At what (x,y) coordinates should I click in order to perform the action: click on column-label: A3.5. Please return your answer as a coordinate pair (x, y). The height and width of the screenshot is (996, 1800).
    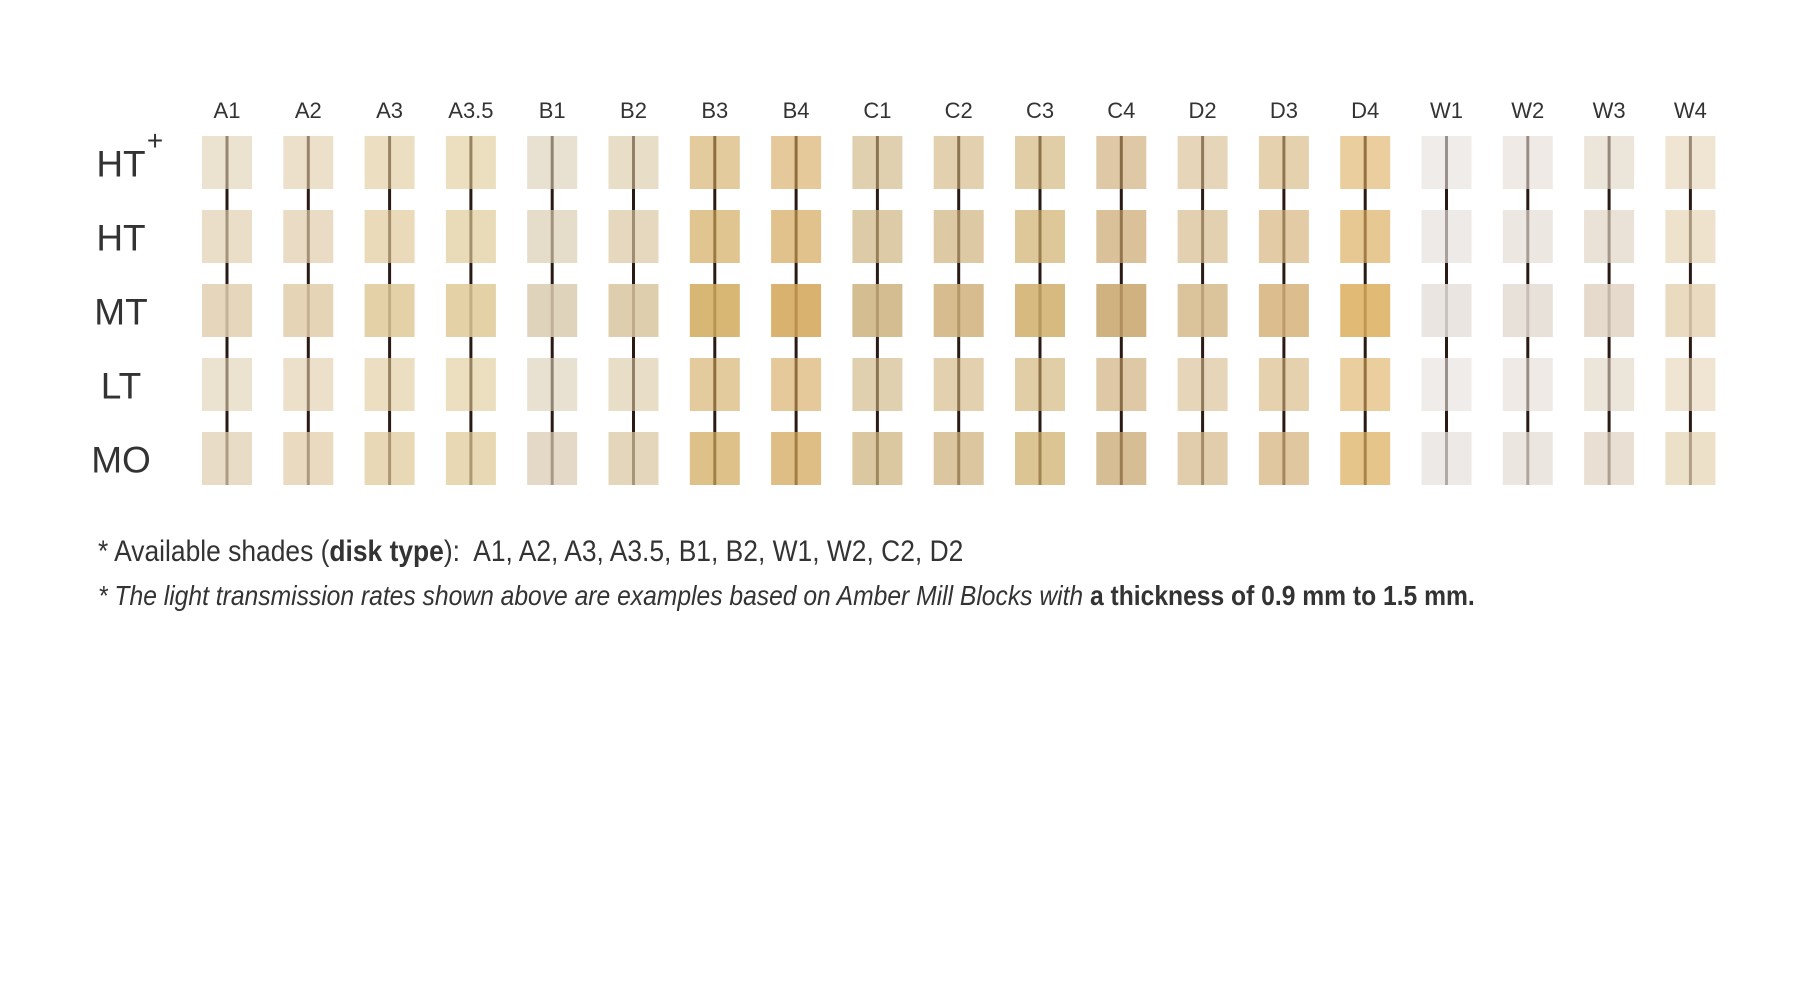
    Looking at the image, I should click on (470, 110).